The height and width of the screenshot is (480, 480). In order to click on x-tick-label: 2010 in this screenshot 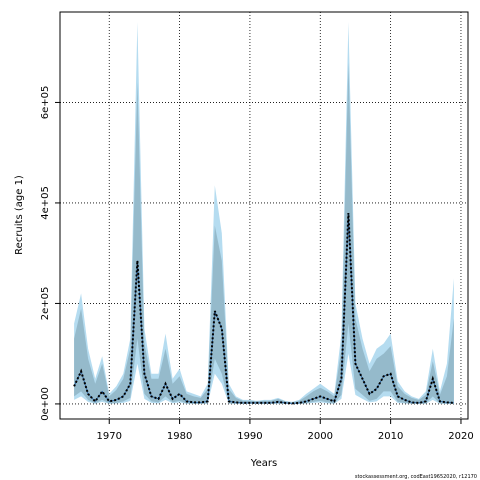, I will do `click(390, 436)`.